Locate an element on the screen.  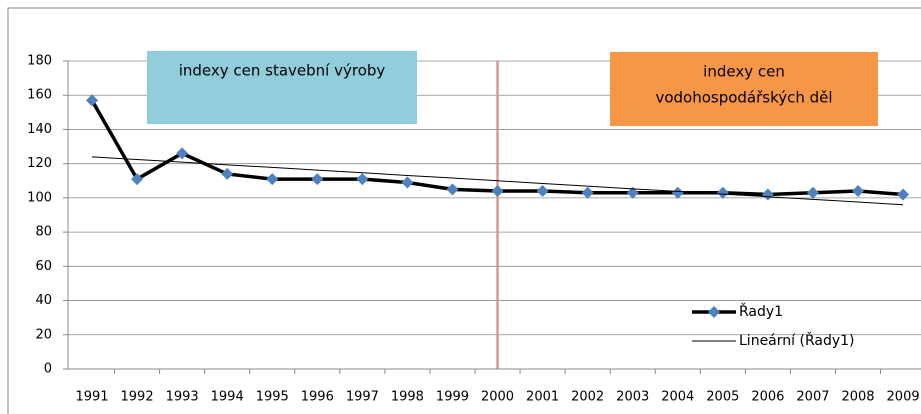
y-tick-label: 20 is located at coordinates (43, 334).